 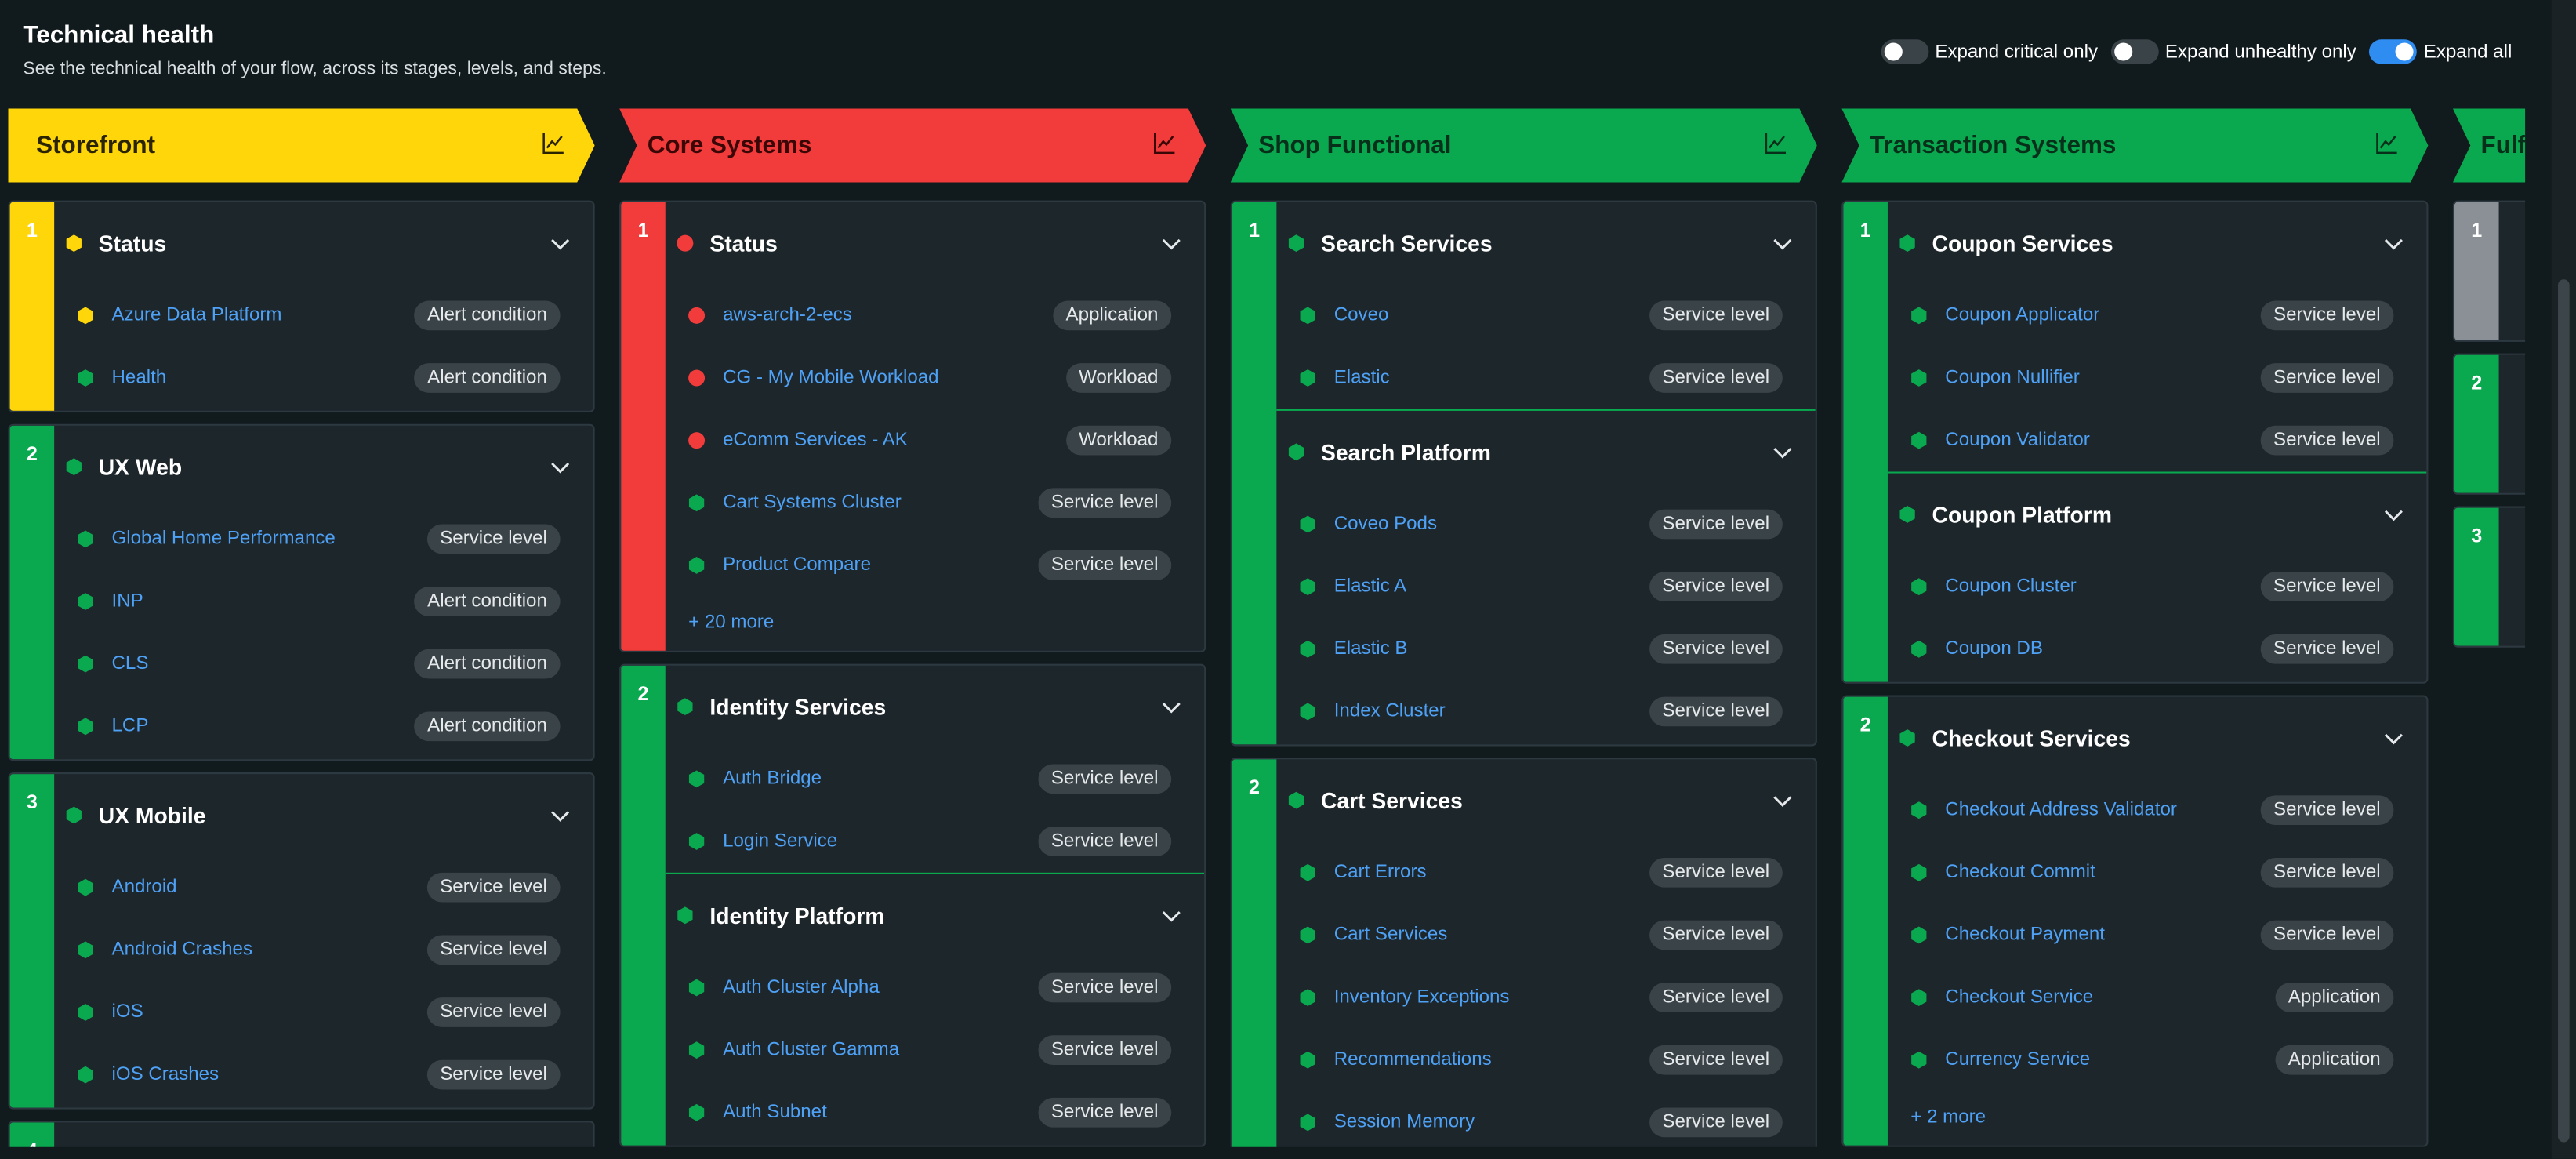 What do you see at coordinates (182, 949) in the screenshot?
I see `entity-link: Android Crashes` at bounding box center [182, 949].